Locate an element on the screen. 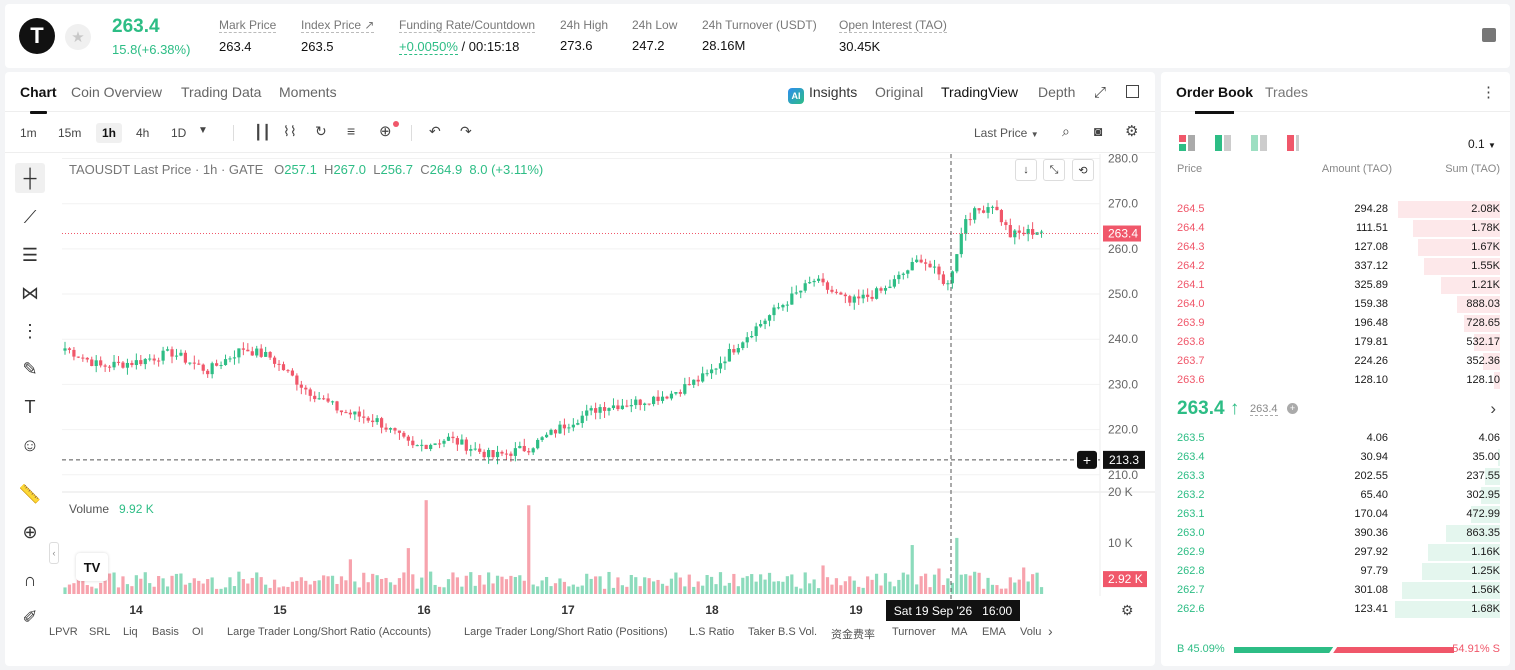 This screenshot has height=670, width=1515. ruler-icon: 📏 is located at coordinates (30, 493).